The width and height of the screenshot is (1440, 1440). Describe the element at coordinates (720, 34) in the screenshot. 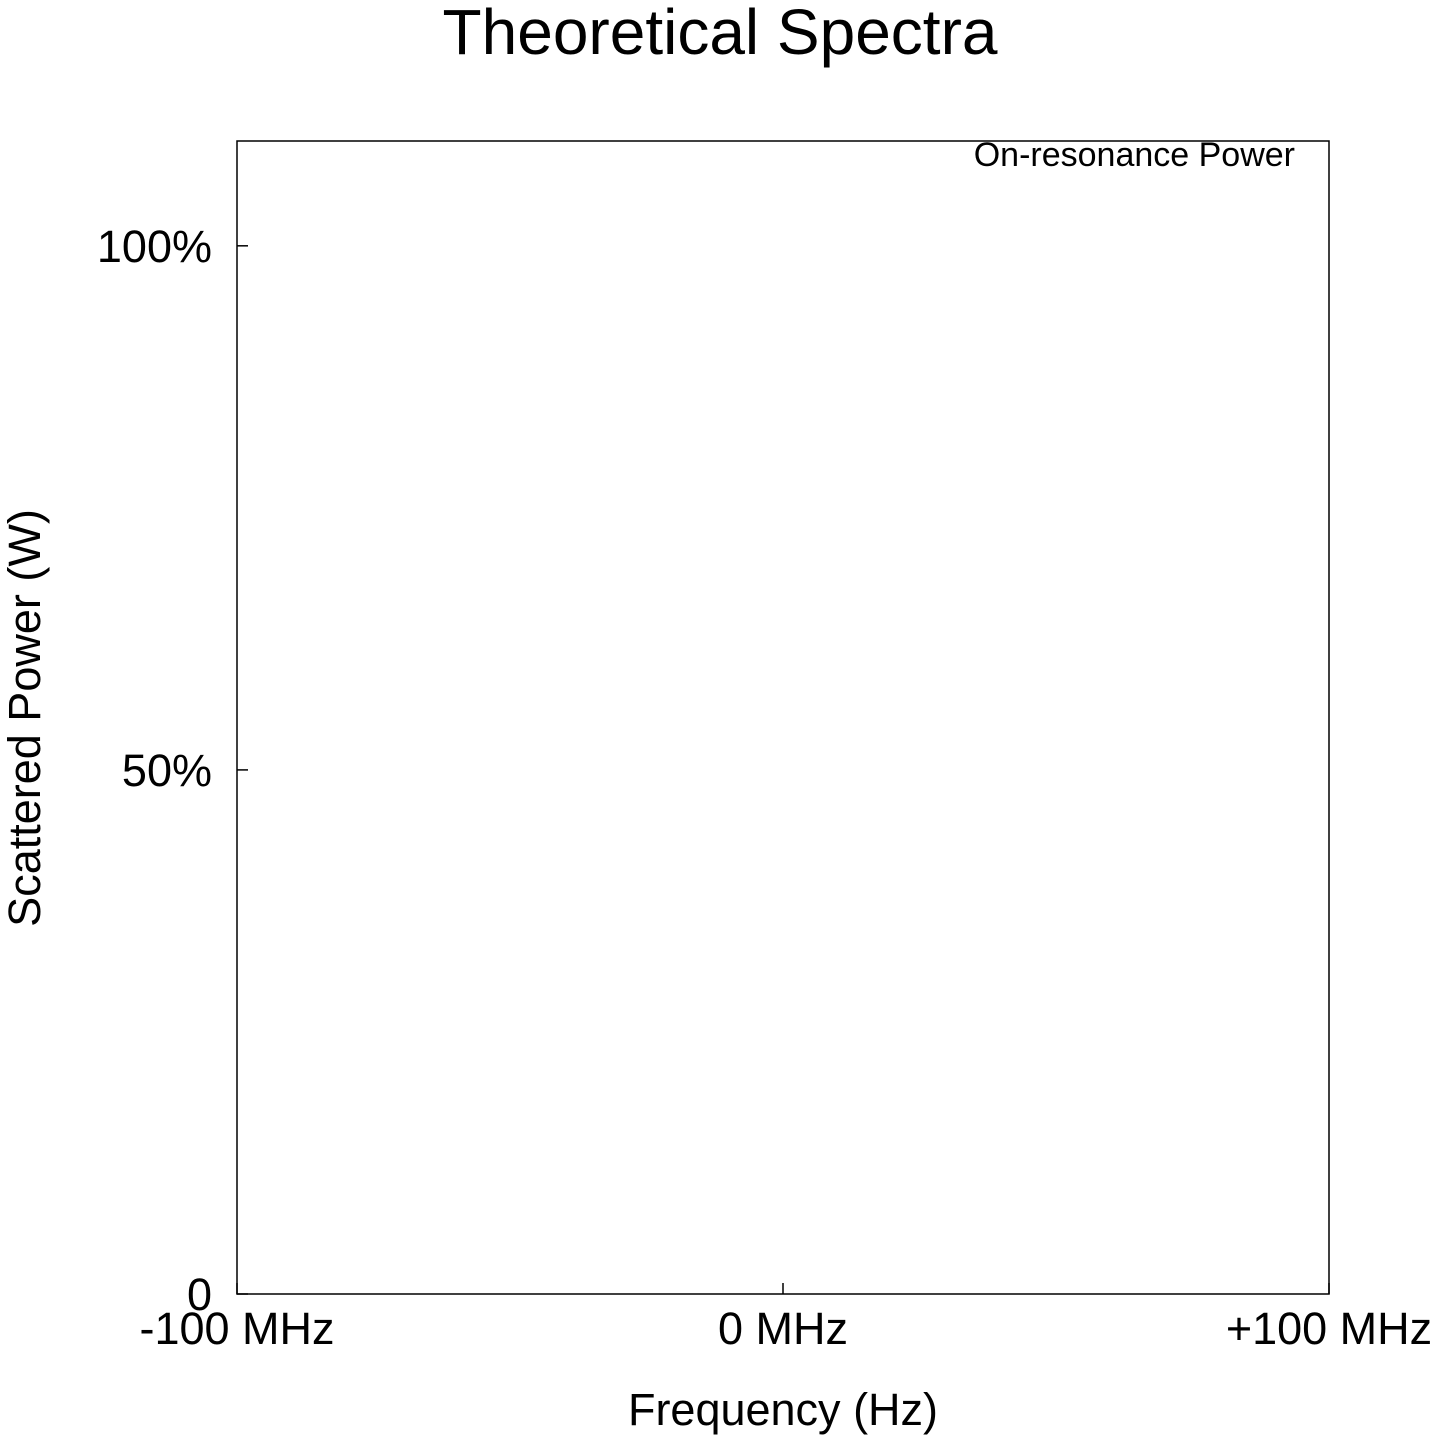

I see `chart-title: Theoretical Spectra` at that location.